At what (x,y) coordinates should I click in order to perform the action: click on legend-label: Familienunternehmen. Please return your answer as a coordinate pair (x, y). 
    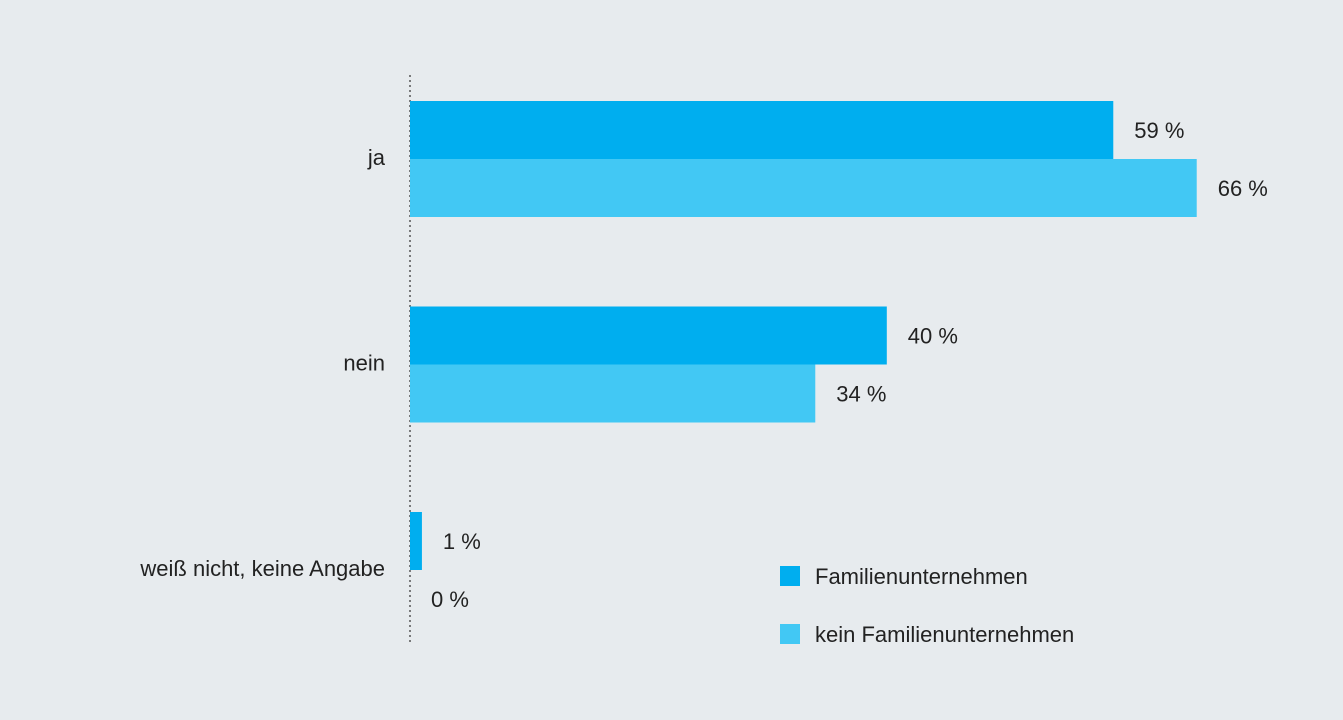
    Looking at the image, I should click on (921, 576).